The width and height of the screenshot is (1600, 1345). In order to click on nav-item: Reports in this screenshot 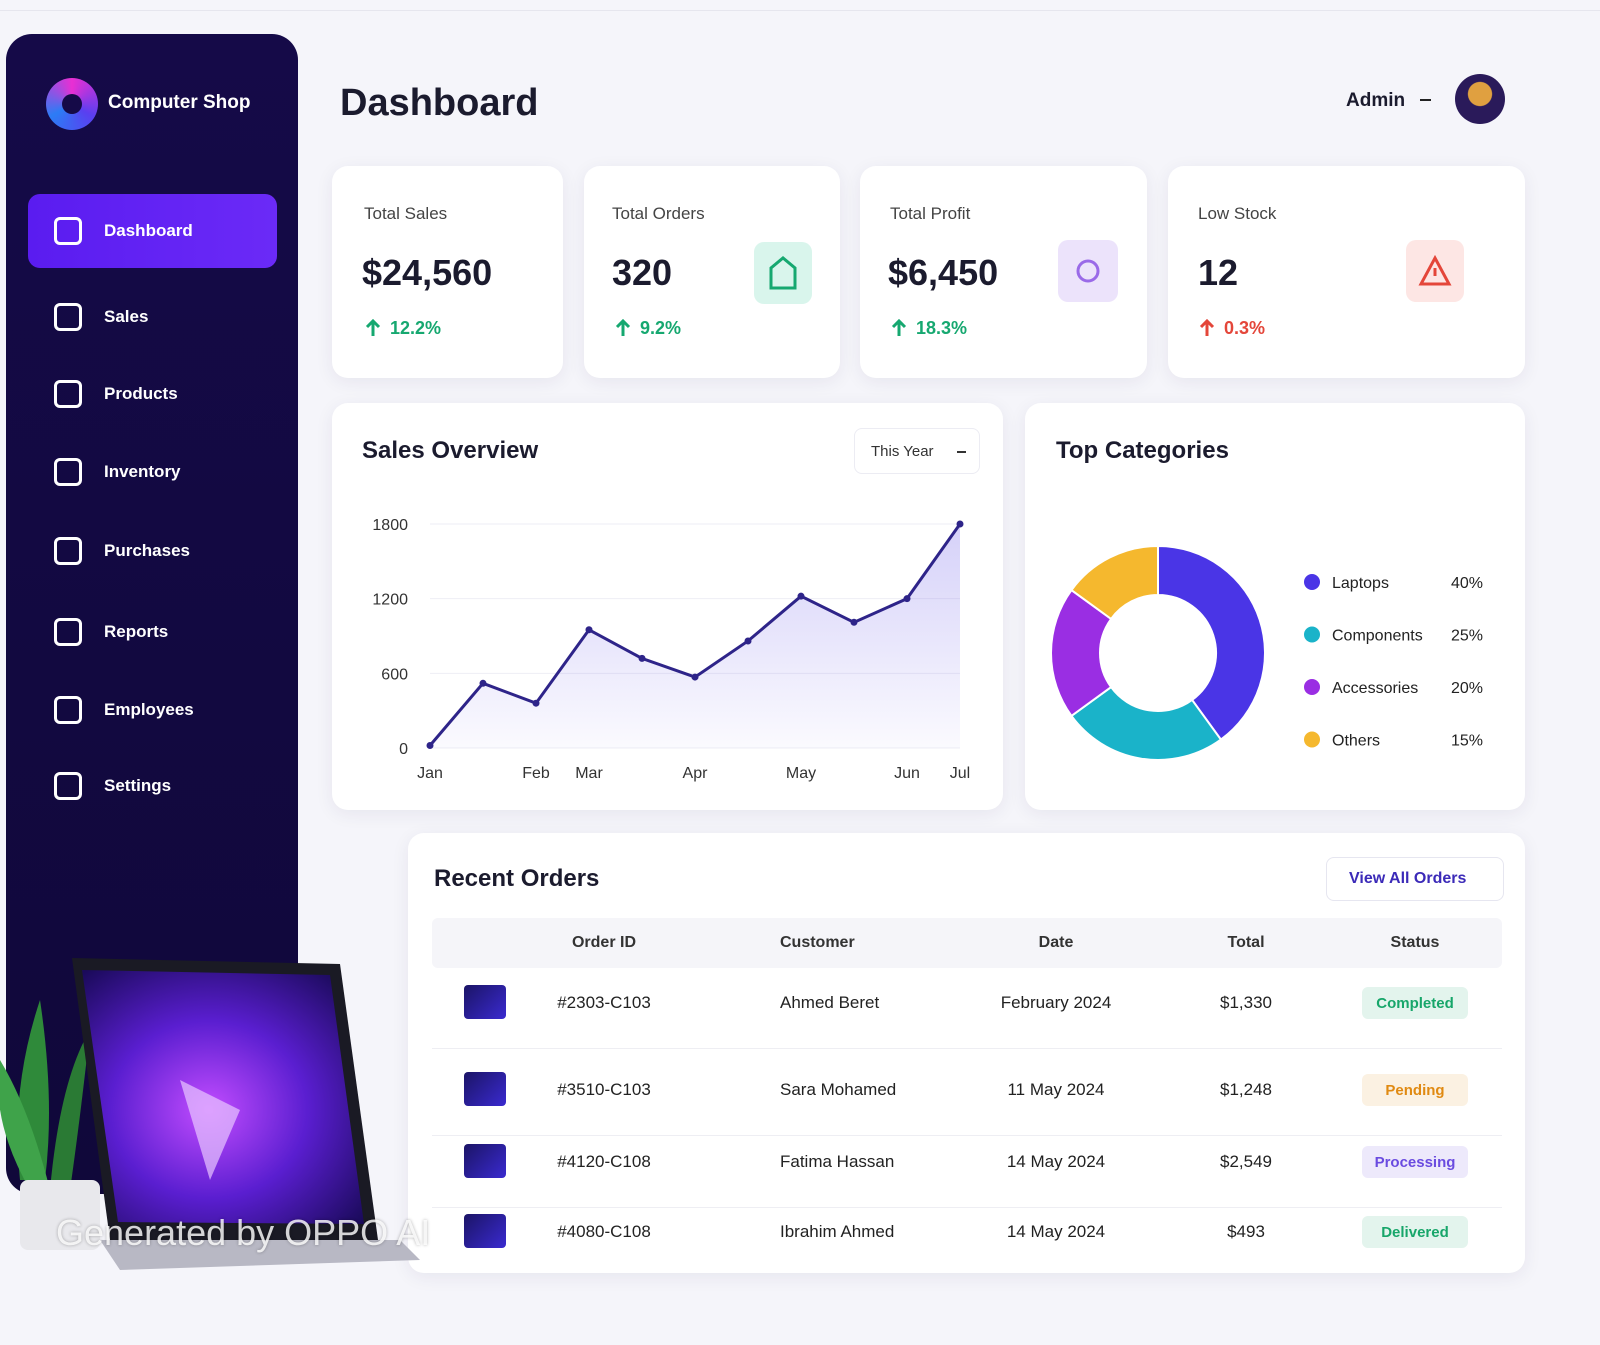, I will do `click(136, 631)`.